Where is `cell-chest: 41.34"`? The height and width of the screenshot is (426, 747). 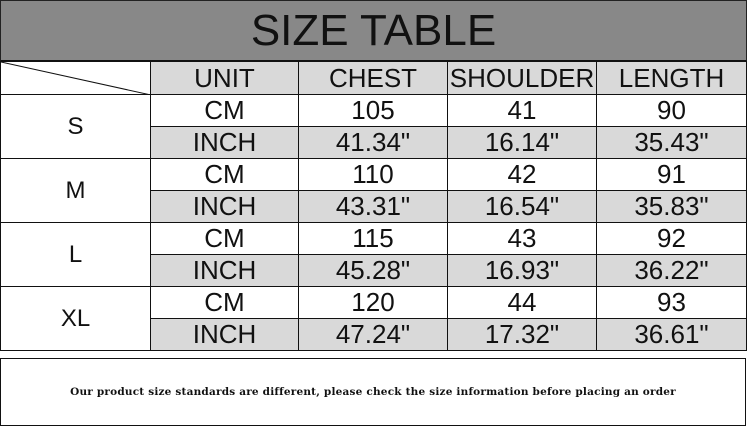
cell-chest: 41.34" is located at coordinates (373, 142).